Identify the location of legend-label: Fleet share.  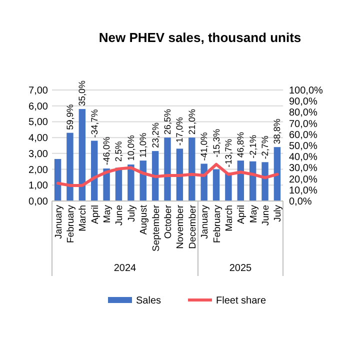
(241, 301).